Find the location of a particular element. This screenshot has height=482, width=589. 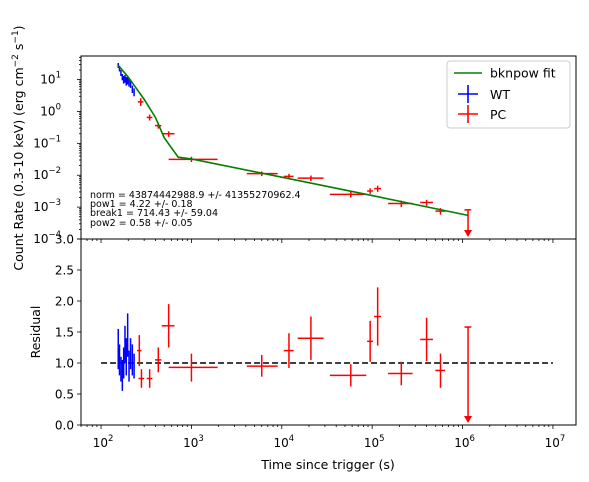

y-tick-label: 10⁻² is located at coordinates (47, 174).